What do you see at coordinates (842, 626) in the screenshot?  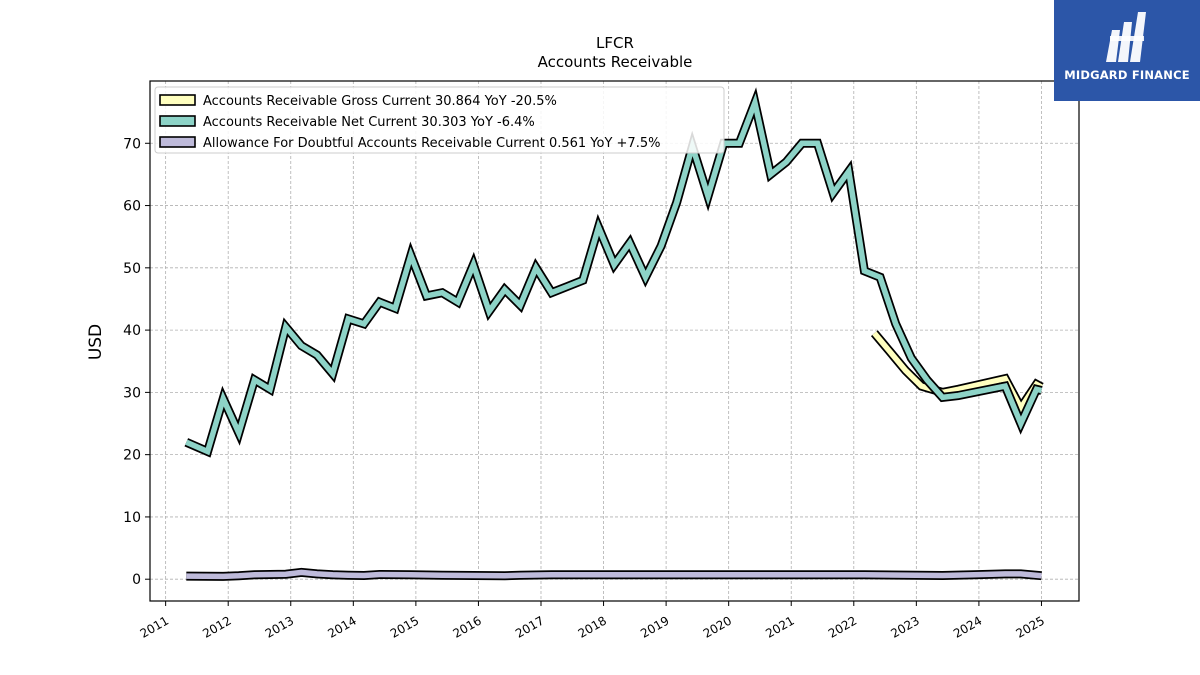 I see `x-tick-label: 2022` at bounding box center [842, 626].